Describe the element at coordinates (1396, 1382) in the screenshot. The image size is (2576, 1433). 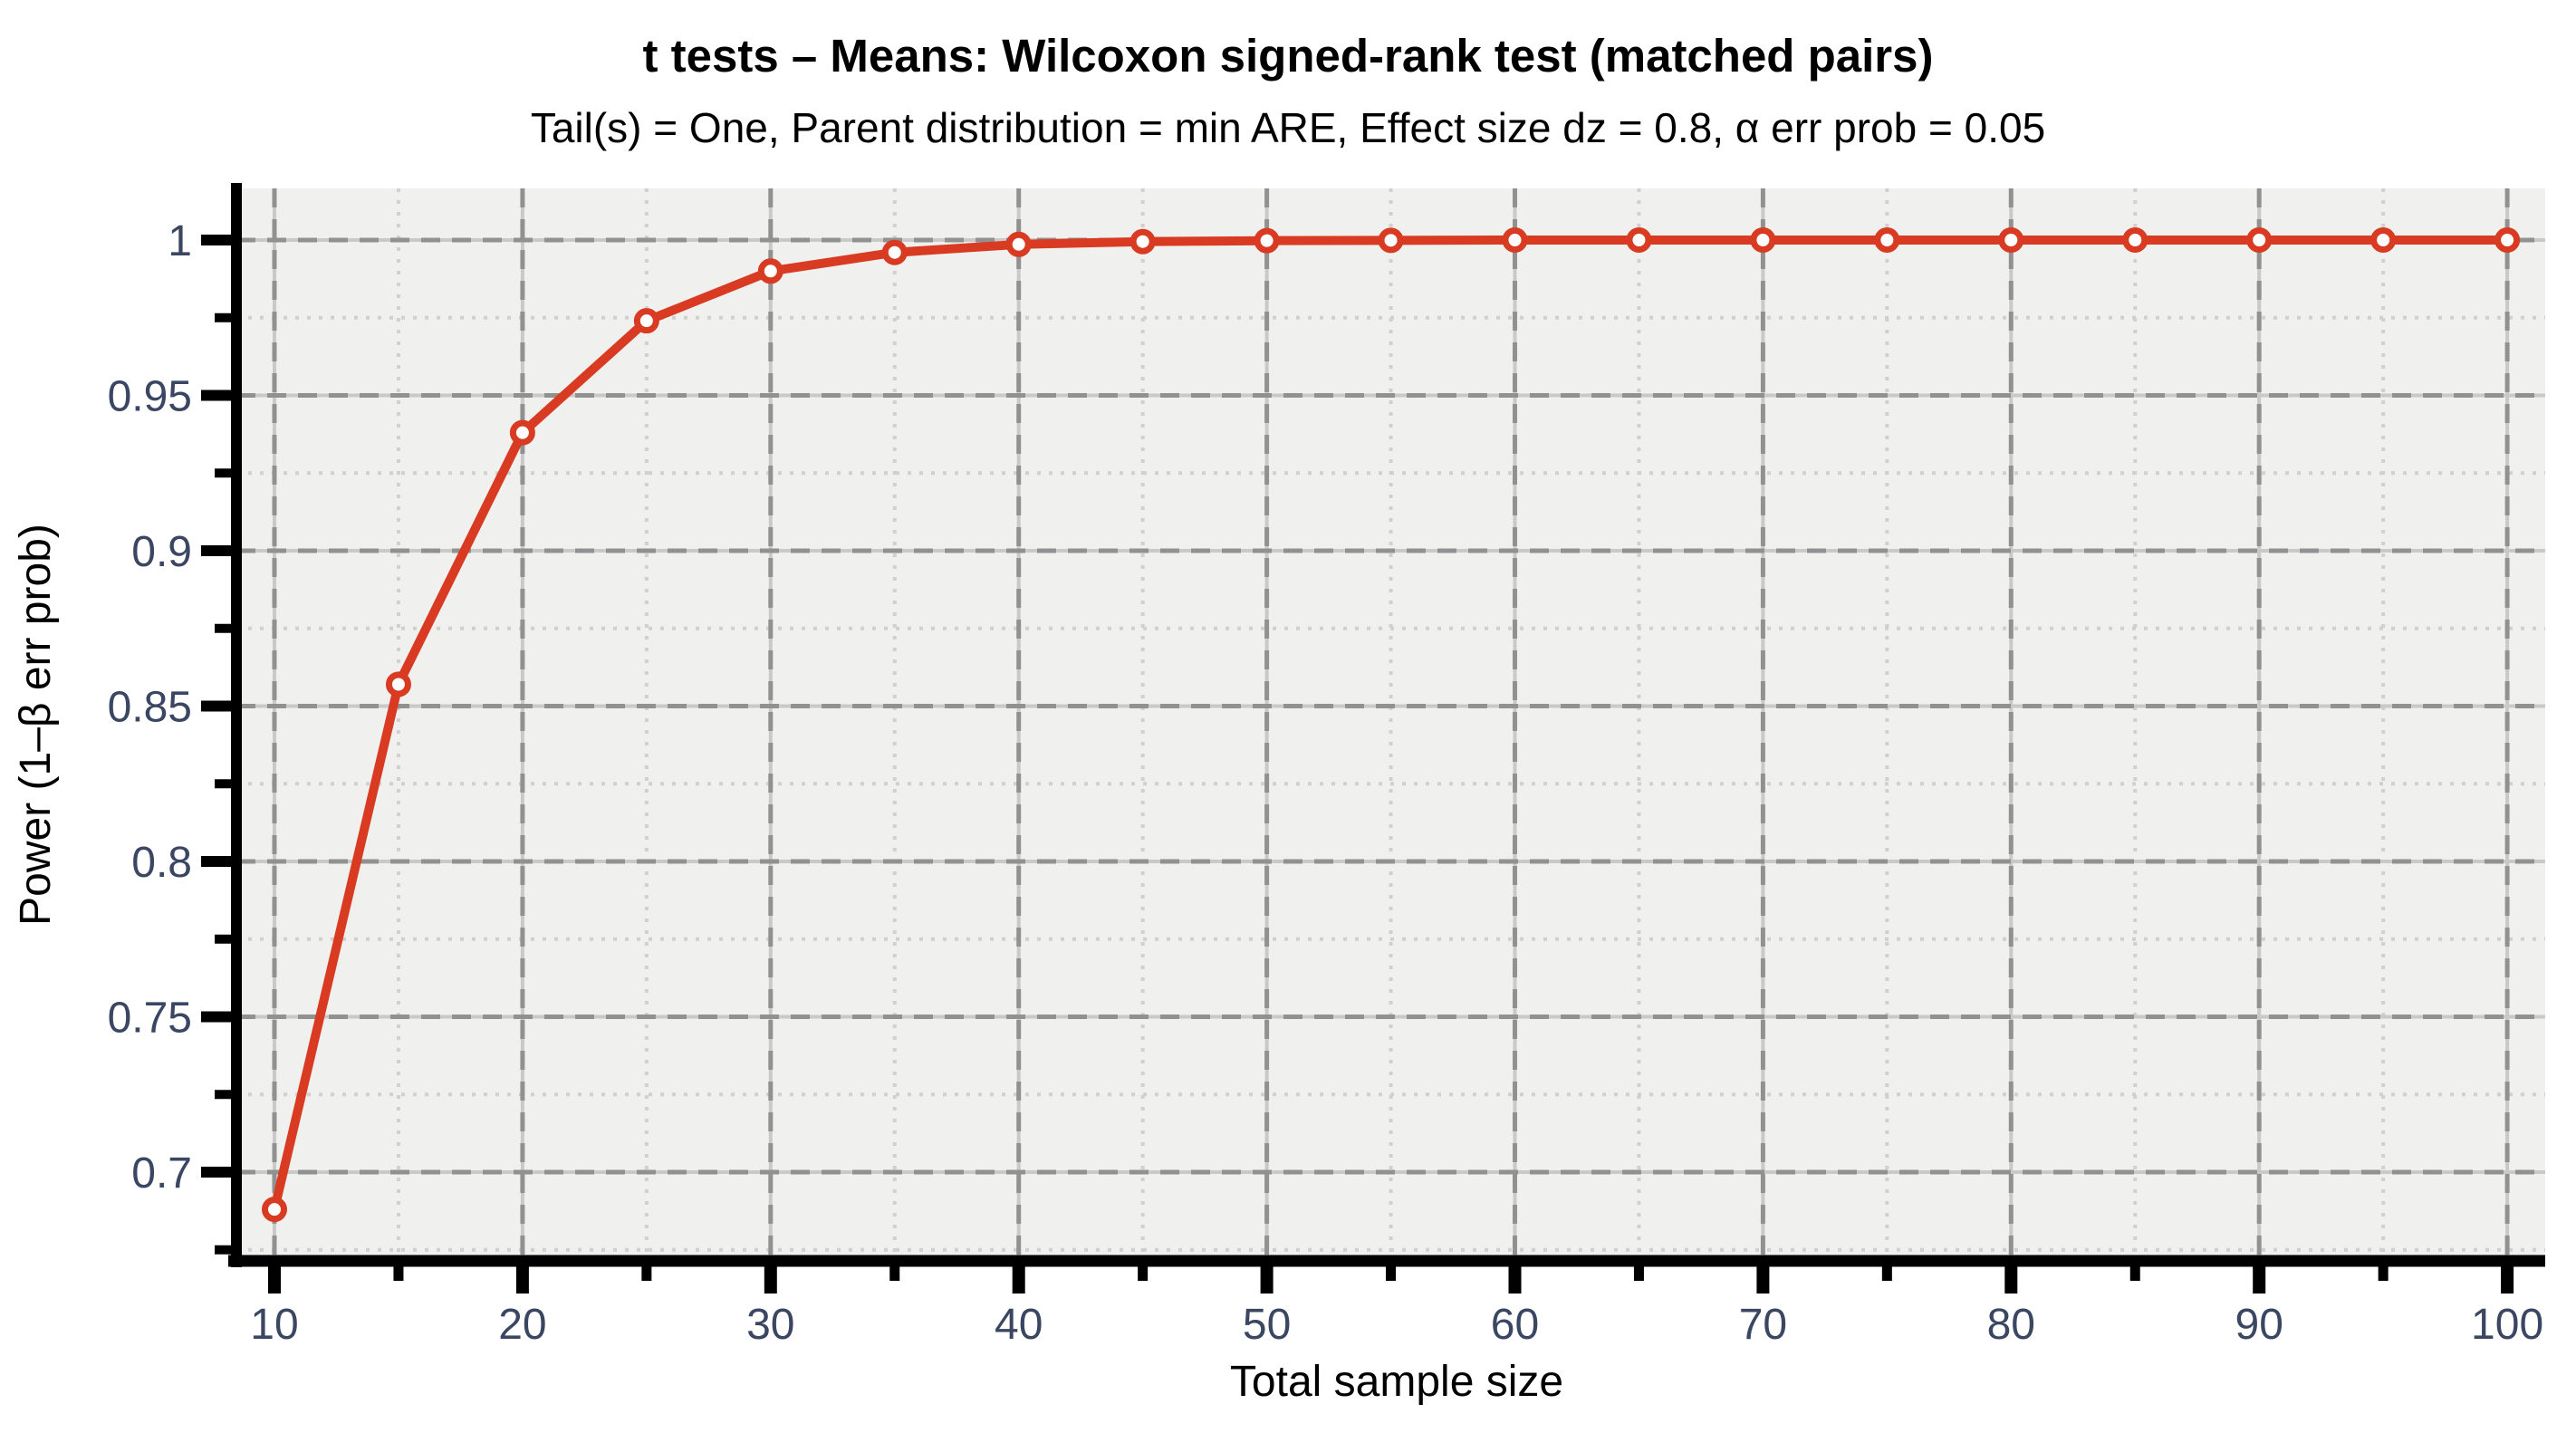
I see `x-axis-label: Total sample size` at that location.